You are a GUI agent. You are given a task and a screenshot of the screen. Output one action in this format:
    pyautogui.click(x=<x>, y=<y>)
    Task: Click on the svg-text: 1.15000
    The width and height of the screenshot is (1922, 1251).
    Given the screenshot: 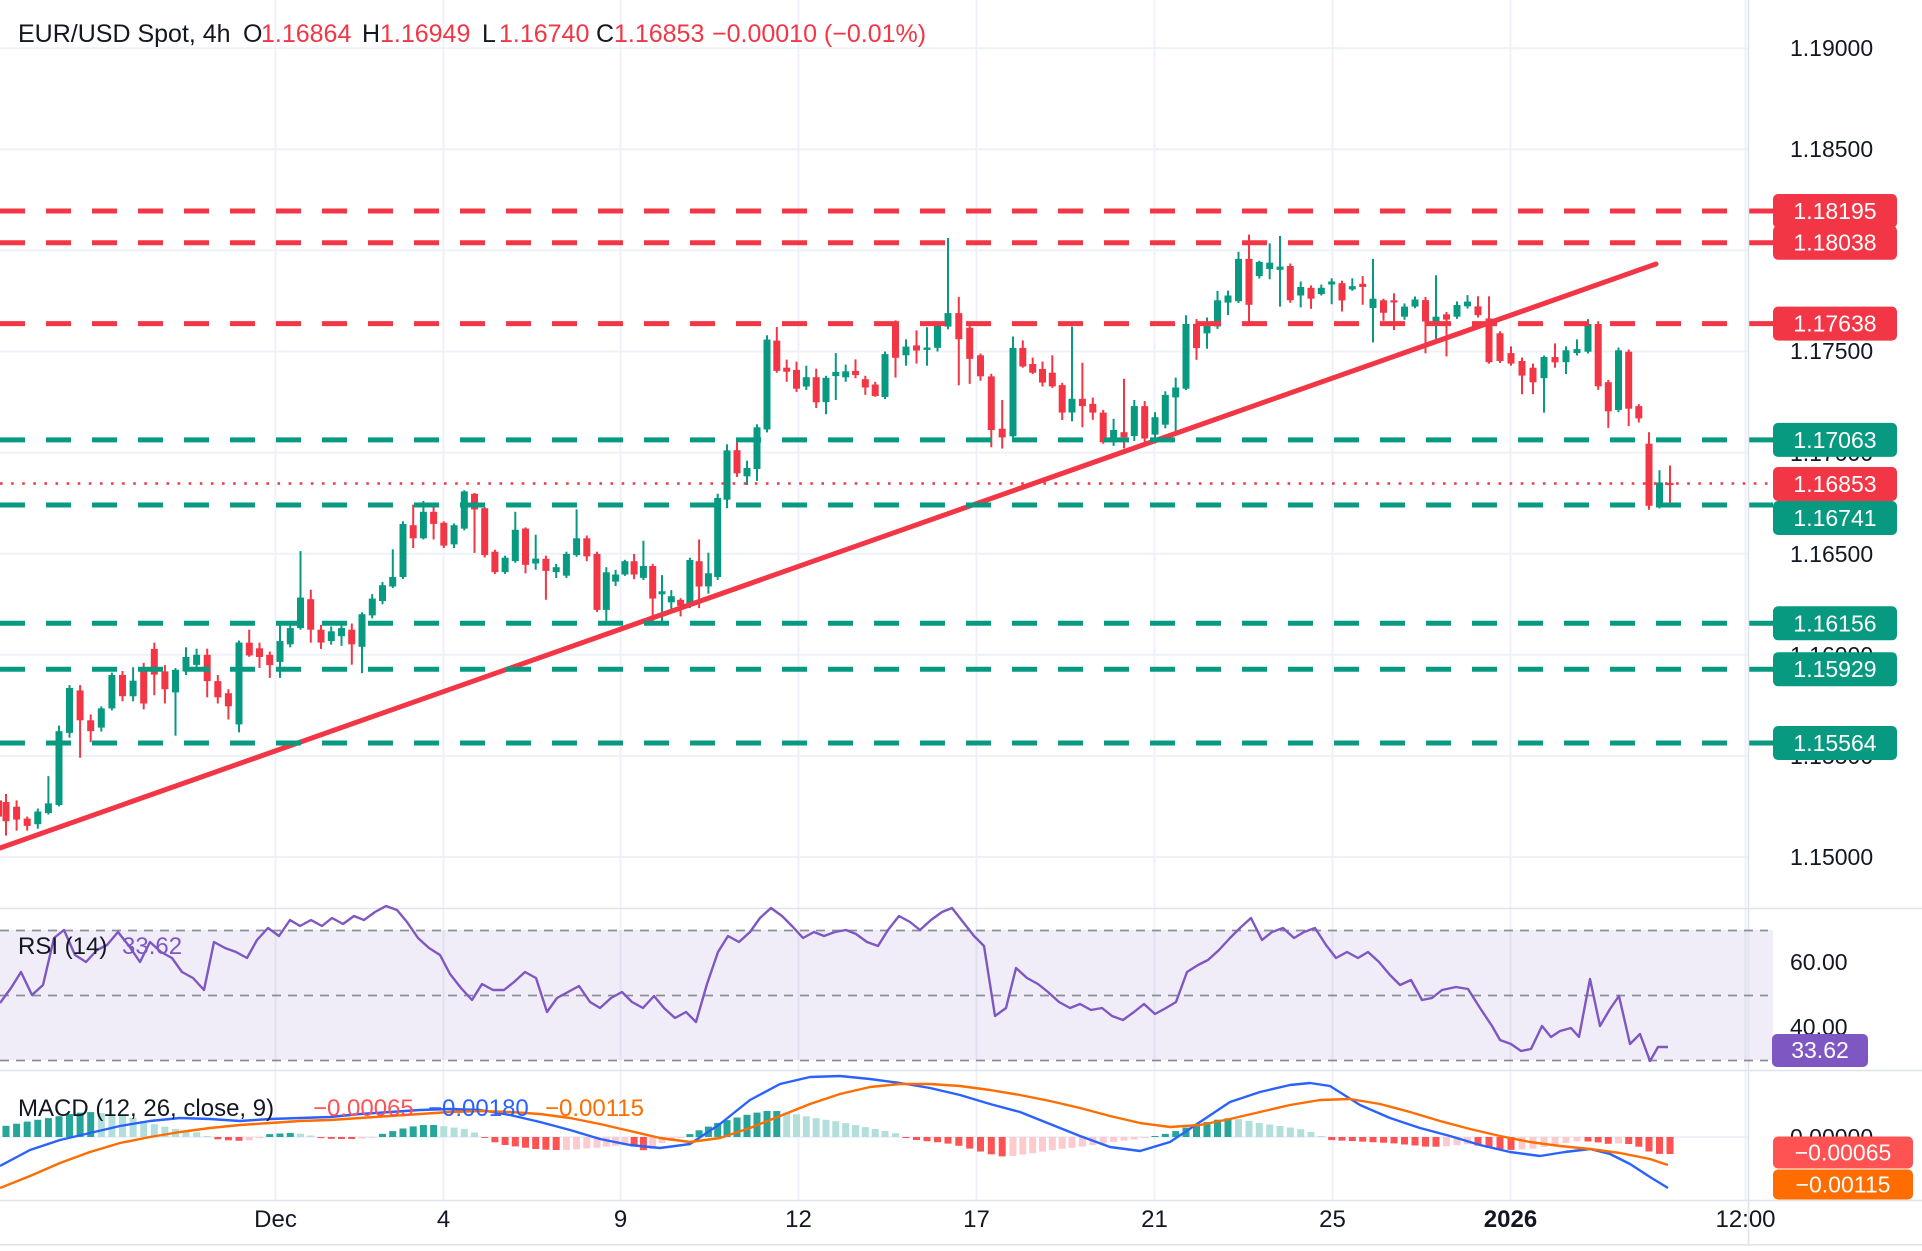 What is the action you would take?
    pyautogui.click(x=1831, y=857)
    